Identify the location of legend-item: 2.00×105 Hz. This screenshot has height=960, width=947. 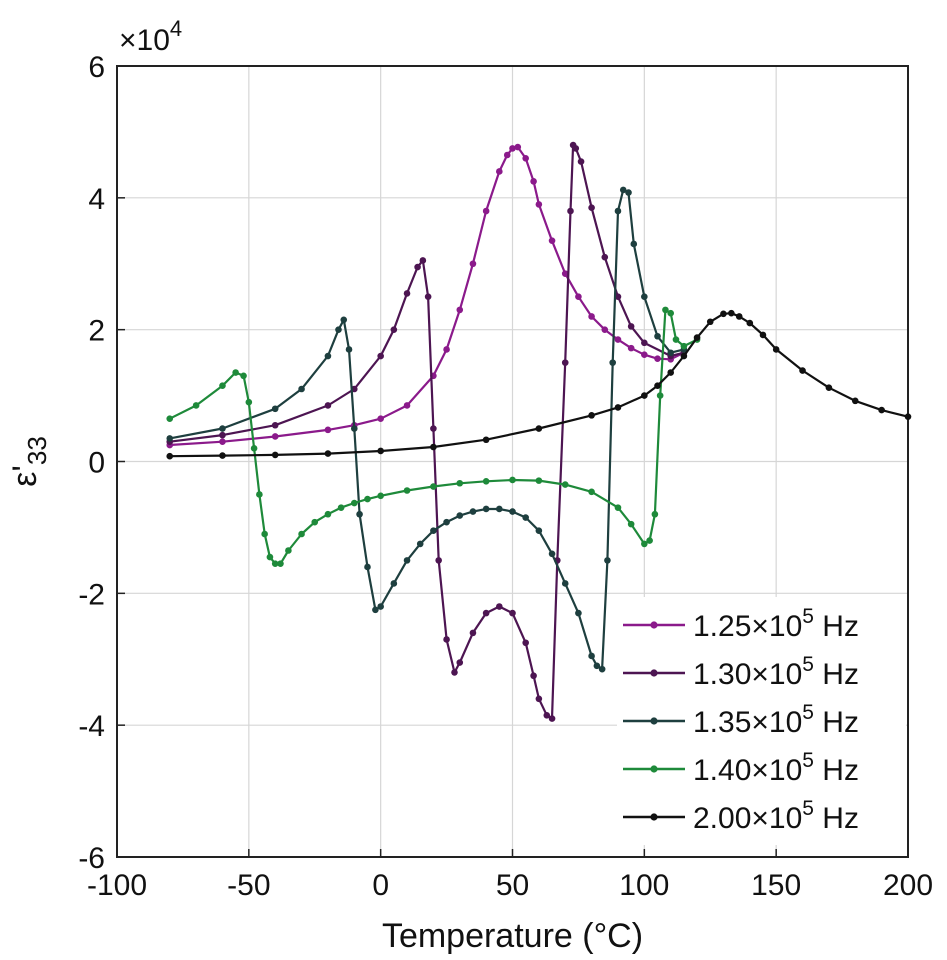
(741, 816).